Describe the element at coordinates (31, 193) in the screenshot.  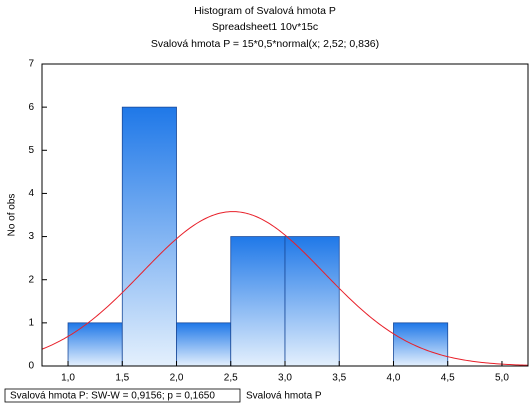
I see `y-tick-label: 4` at that location.